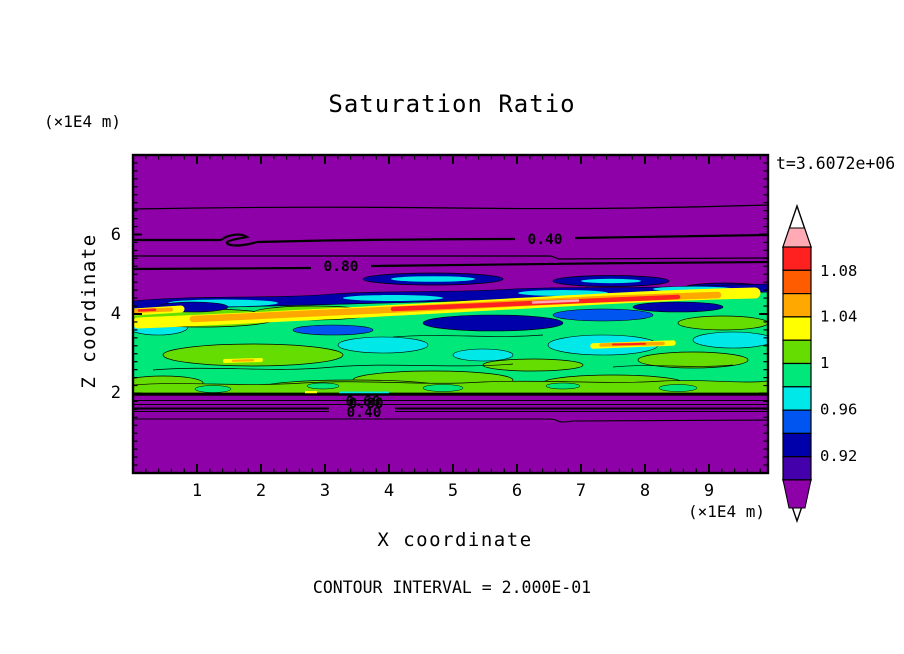 Image resolution: width=904 pixels, height=654 pixels. Describe the element at coordinates (838, 271) in the screenshot. I see `colorbar-label-1.08: 1.08` at that location.